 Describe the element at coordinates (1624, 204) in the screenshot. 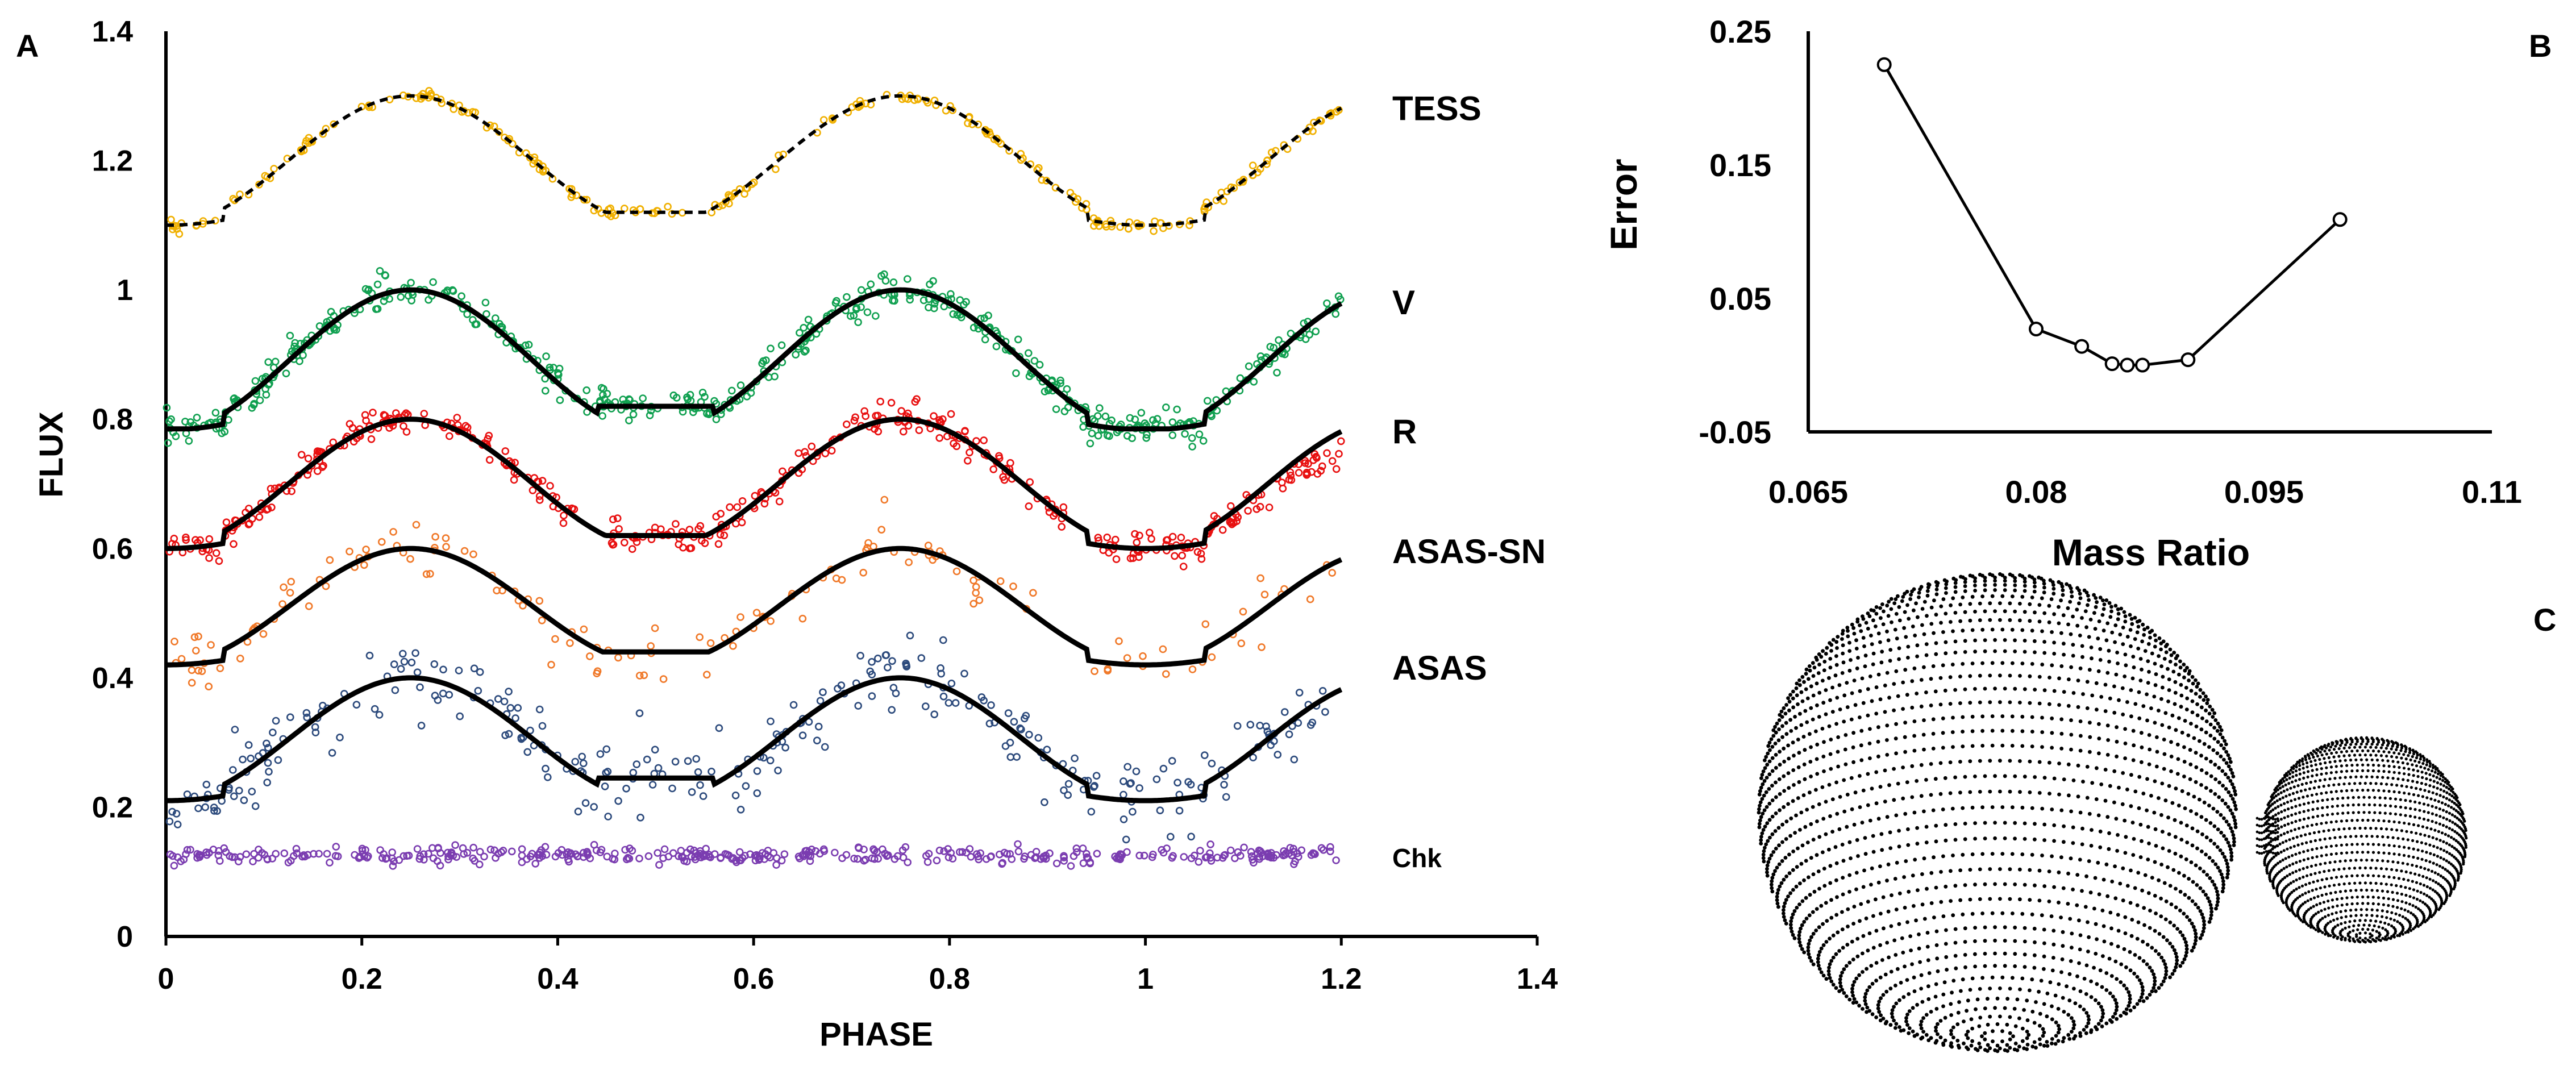

I see `panel-b-ylabel: Error` at that location.